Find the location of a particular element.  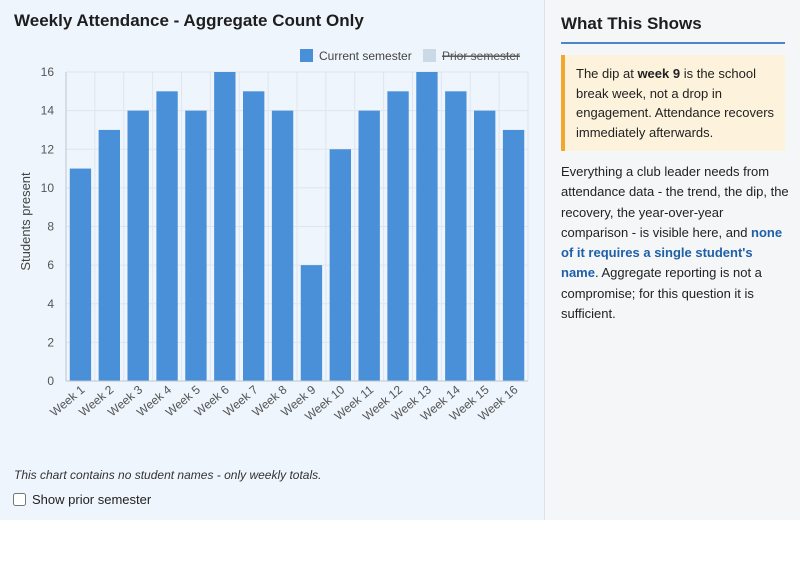

y-tick-label: 10 is located at coordinates (48, 188).